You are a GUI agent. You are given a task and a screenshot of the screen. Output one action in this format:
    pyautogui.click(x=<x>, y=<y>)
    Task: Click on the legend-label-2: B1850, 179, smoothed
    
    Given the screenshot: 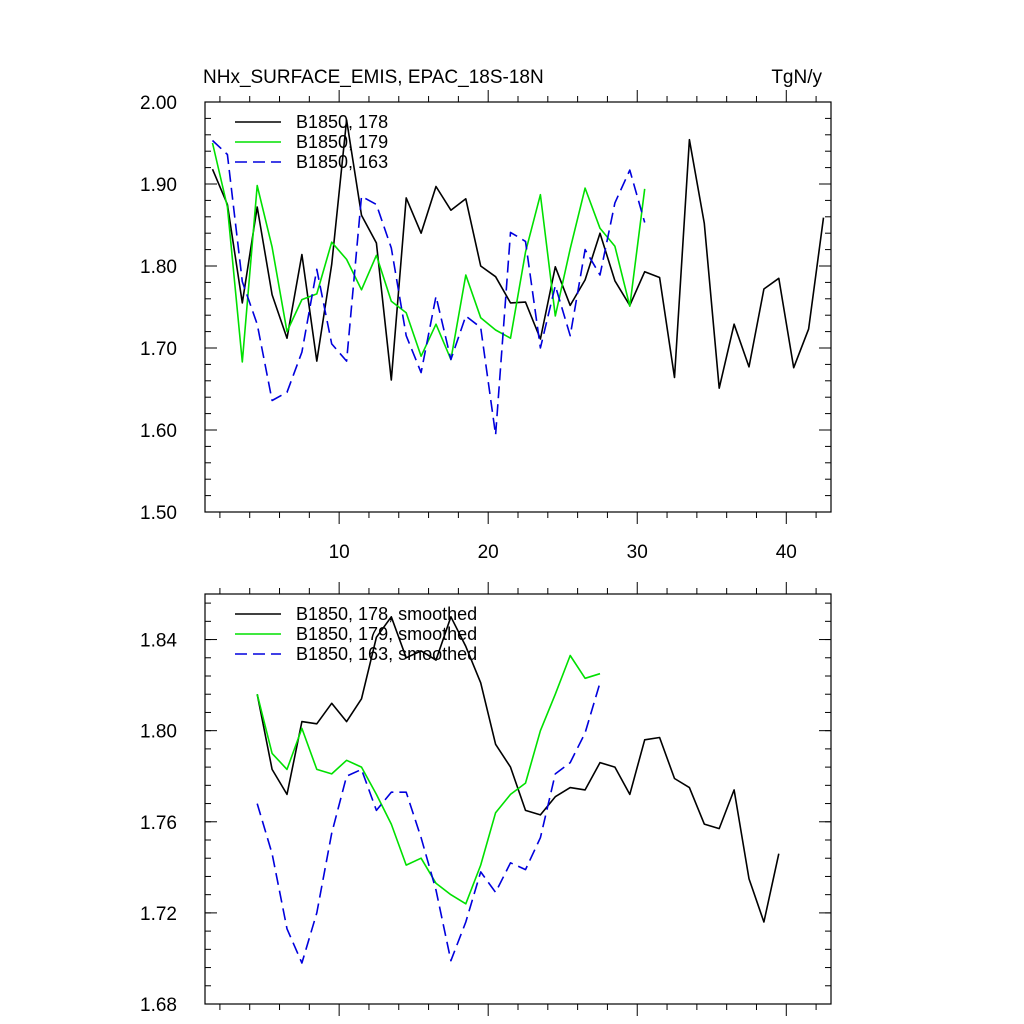 What is the action you would take?
    pyautogui.click(x=386, y=634)
    